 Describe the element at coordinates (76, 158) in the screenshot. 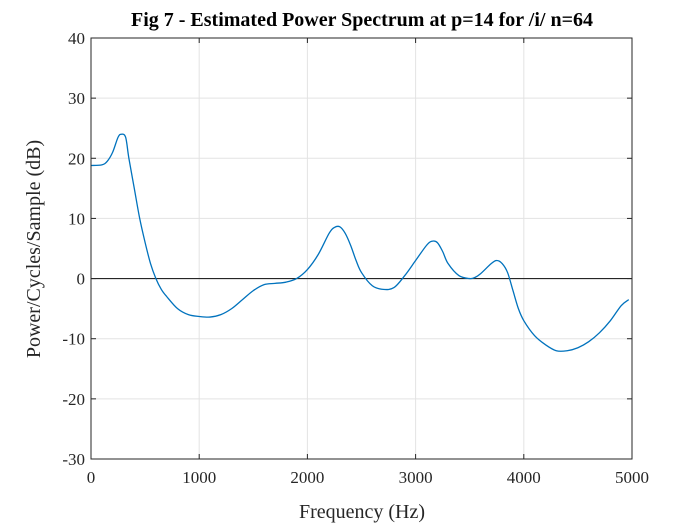

I see `y-tick-label: 20` at that location.